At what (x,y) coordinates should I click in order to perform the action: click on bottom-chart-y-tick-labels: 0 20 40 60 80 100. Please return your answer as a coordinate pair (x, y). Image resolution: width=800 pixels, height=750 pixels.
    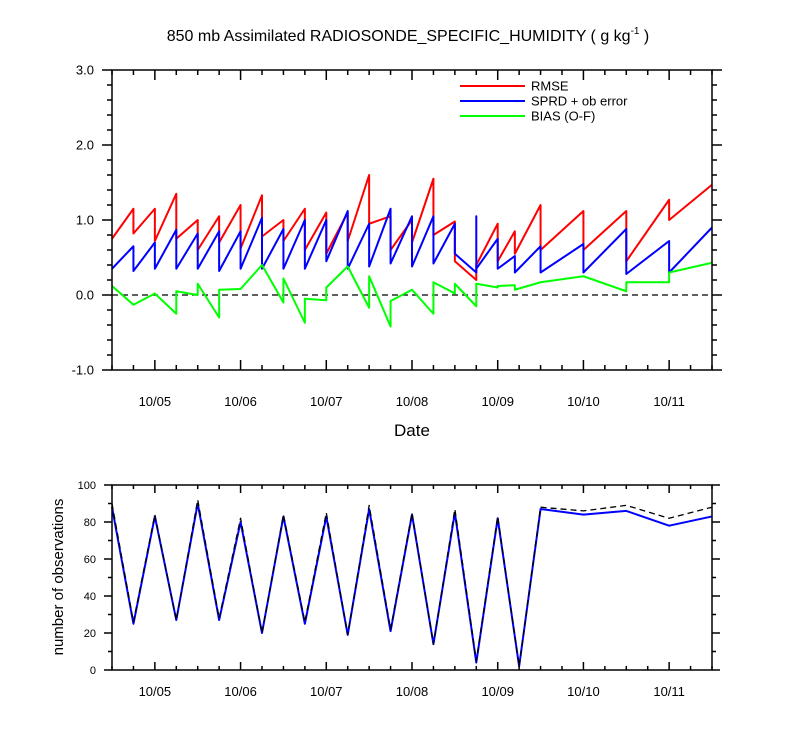
    Looking at the image, I should click on (87, 578).